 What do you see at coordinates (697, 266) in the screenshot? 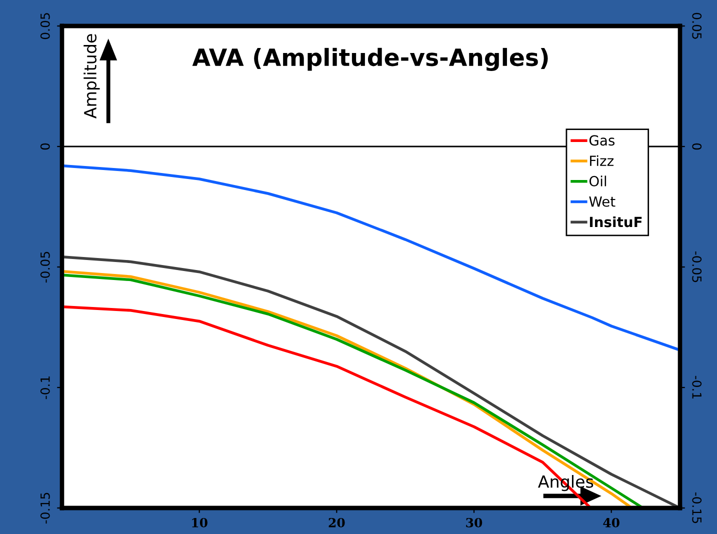
I see `y2-tick-label: -0.05` at bounding box center [697, 266].